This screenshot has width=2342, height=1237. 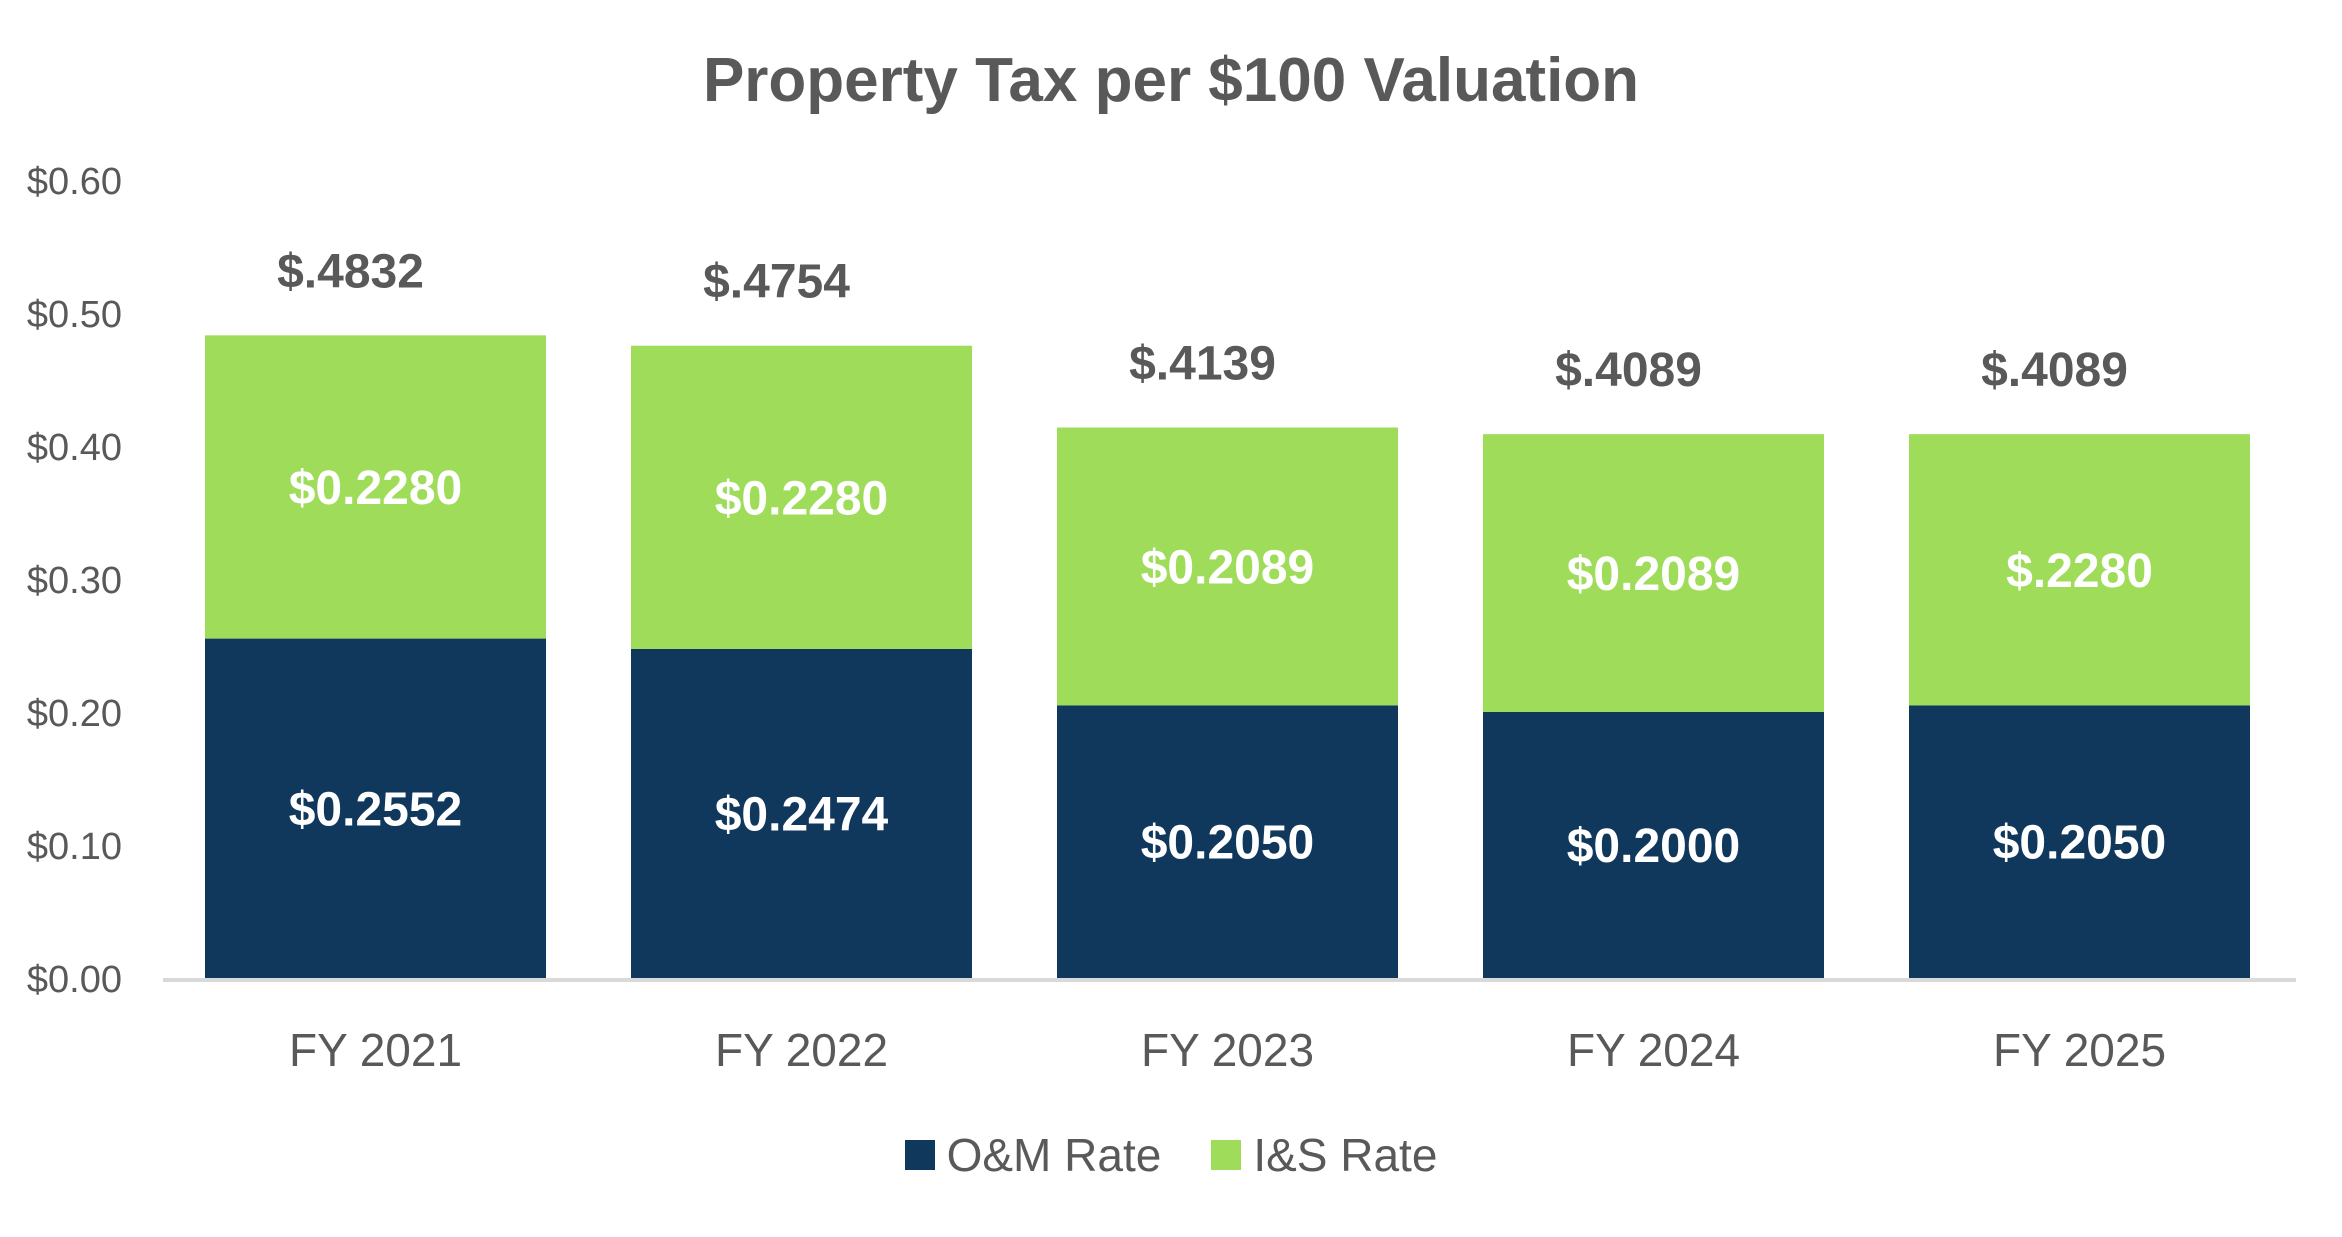 I want to click on y-tick-label: $0.40, so click(x=74, y=448).